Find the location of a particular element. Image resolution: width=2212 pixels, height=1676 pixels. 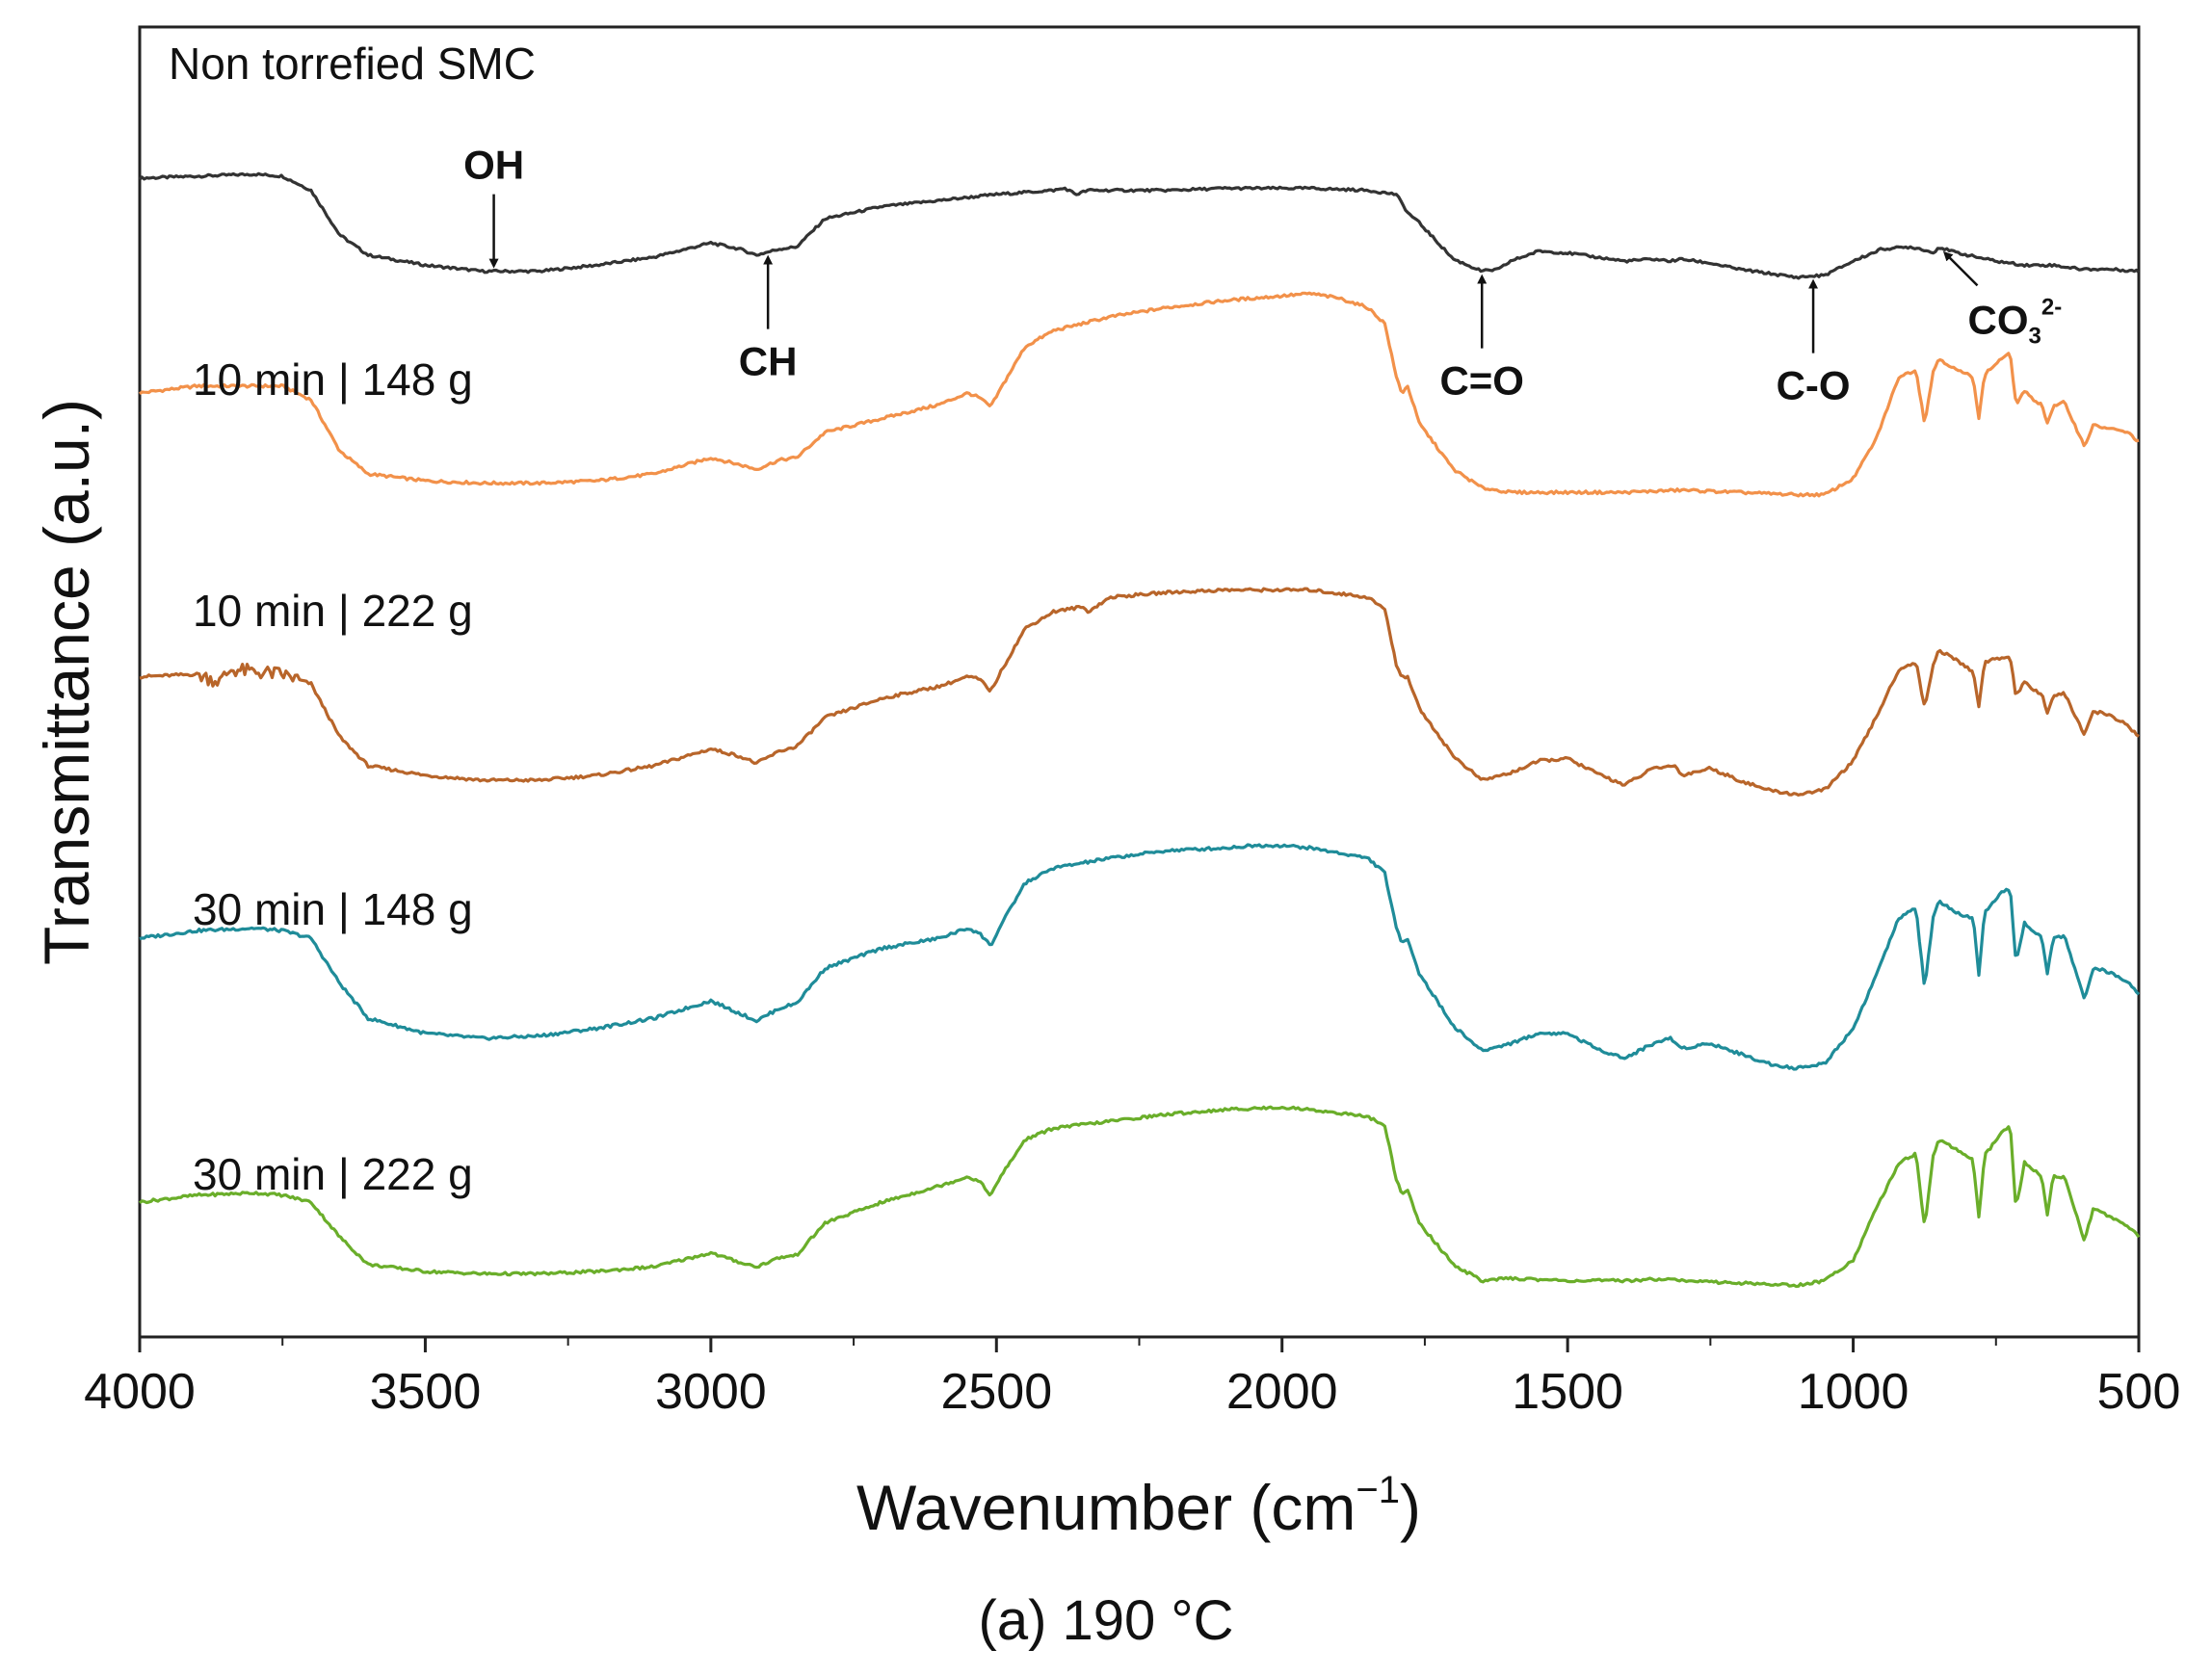

series-label-4: 30 min | 148 g is located at coordinates (333, 909).